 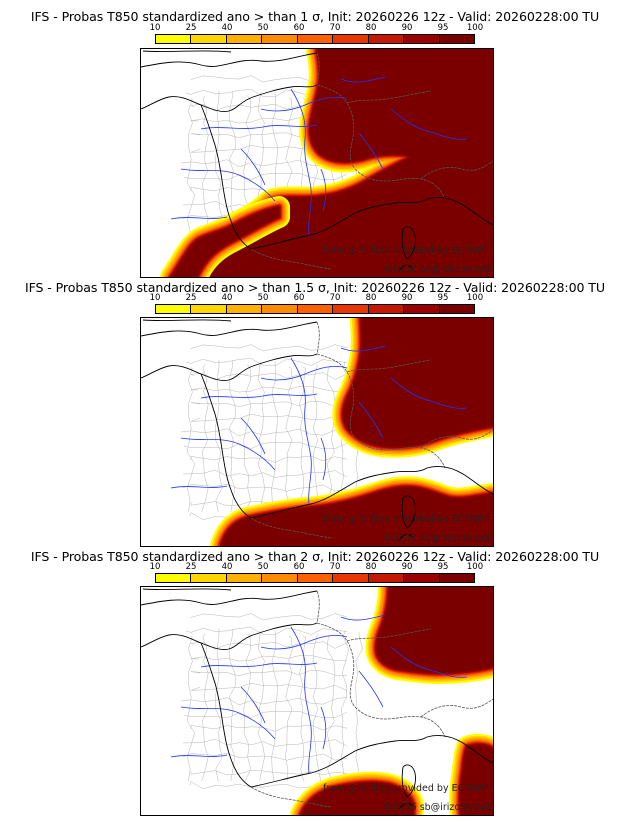 I want to click on colorbar-tick-label: 70, so click(x=335, y=298).